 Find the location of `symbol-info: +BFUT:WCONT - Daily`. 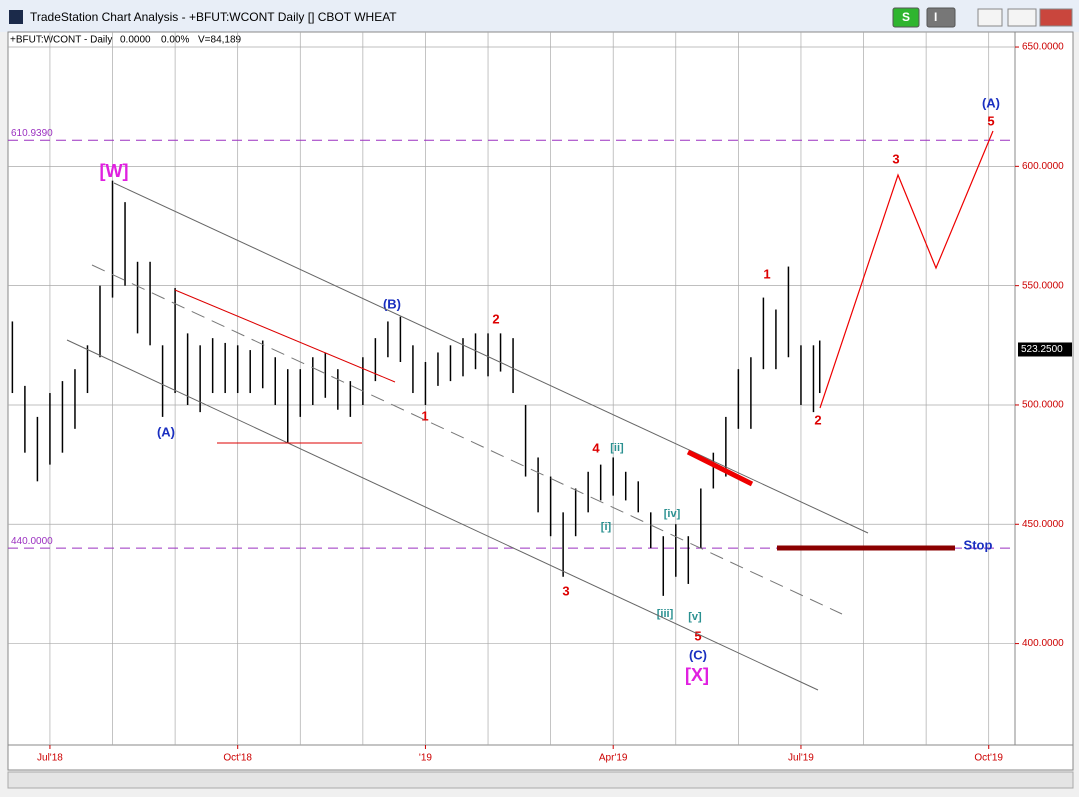

symbol-info: +BFUT:WCONT - Daily is located at coordinates (61, 40).